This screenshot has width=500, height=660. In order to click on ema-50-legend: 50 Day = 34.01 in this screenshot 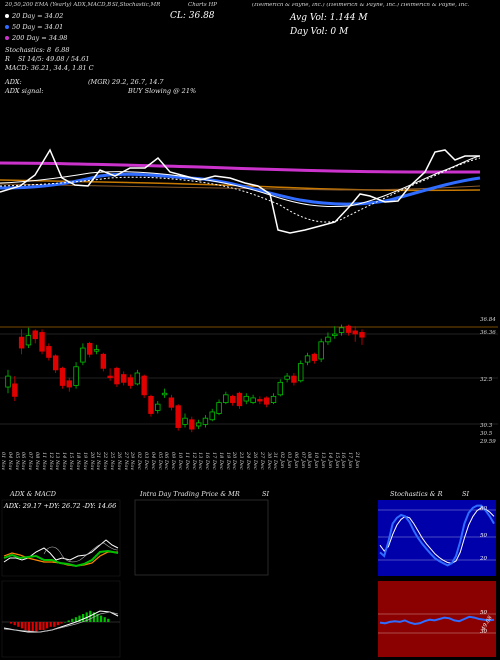, I will do `click(34, 27)`.